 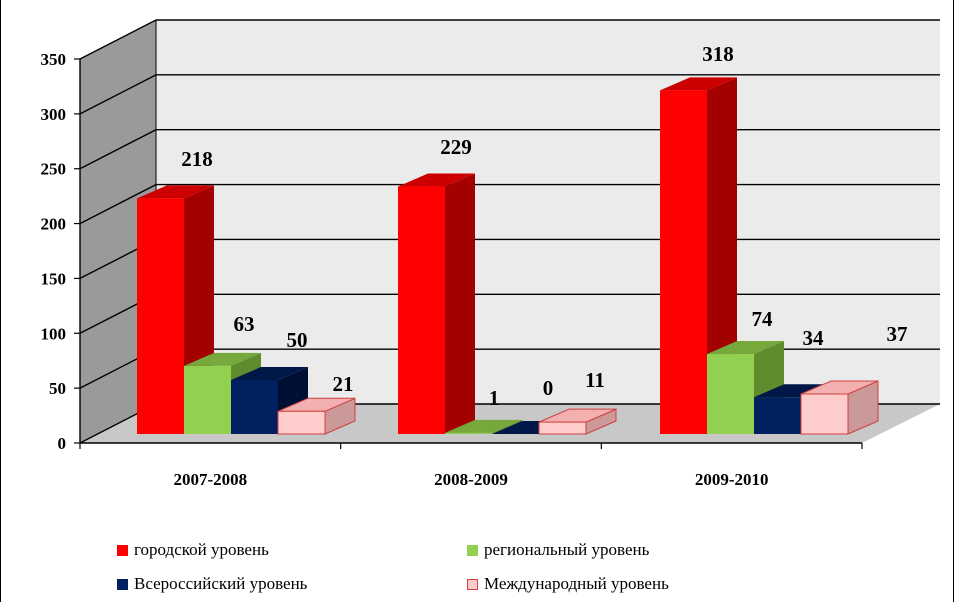 What do you see at coordinates (548, 388) in the screenshot?
I see `data-label: 0` at bounding box center [548, 388].